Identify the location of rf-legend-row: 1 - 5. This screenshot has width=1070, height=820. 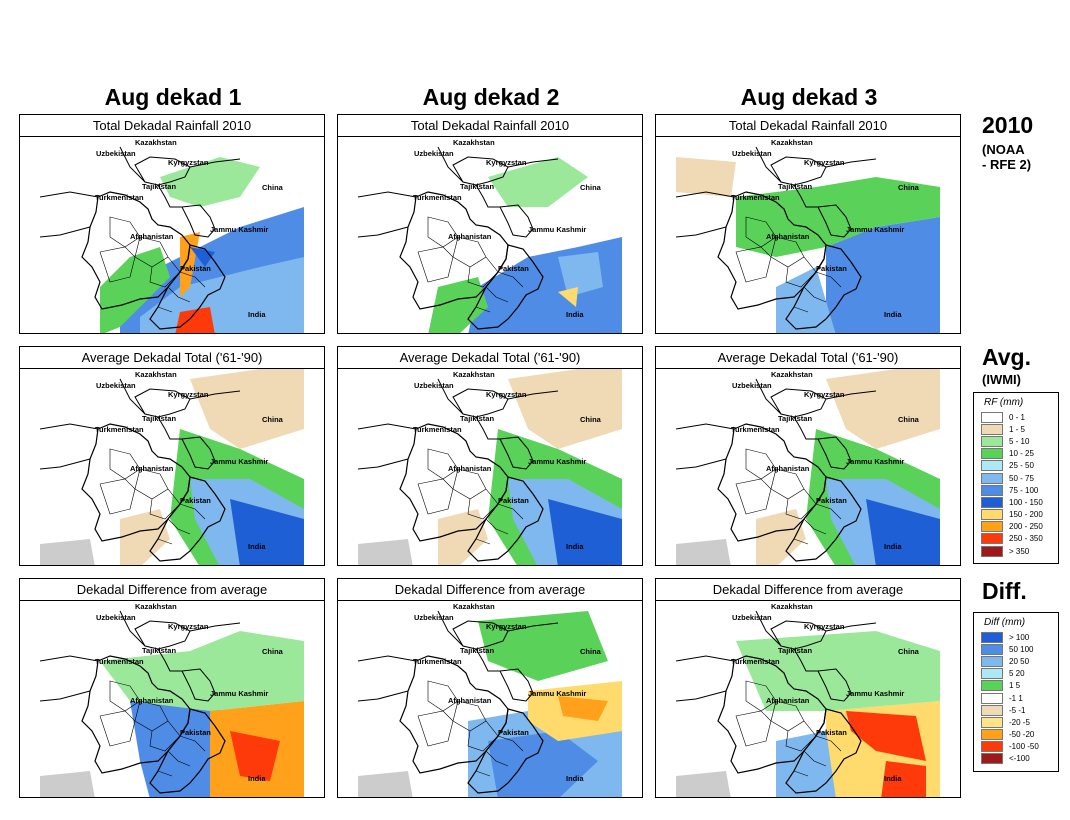
(1016, 429).